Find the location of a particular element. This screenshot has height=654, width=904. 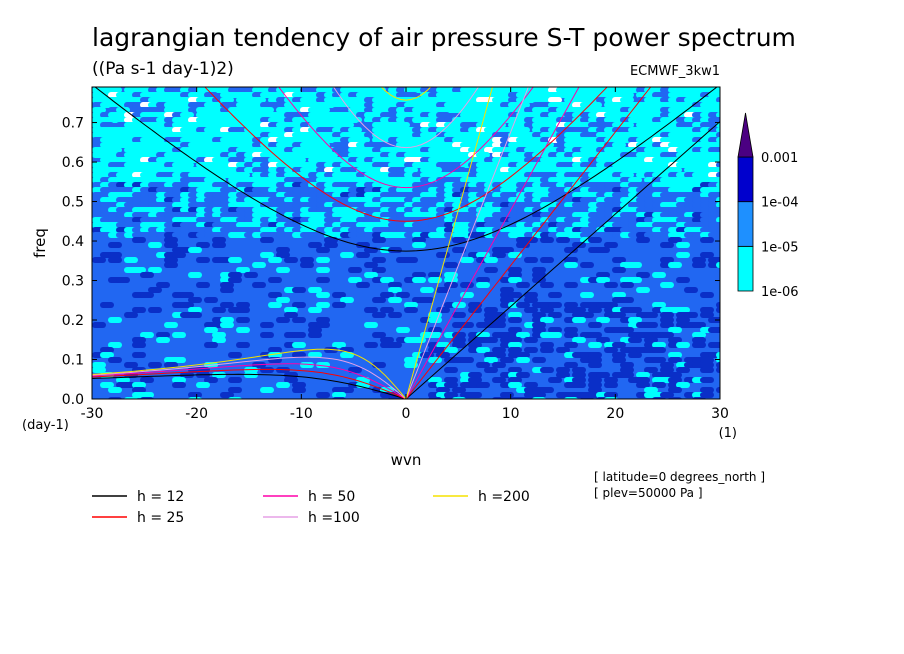

legend-label: h = 50 is located at coordinates (331, 497).